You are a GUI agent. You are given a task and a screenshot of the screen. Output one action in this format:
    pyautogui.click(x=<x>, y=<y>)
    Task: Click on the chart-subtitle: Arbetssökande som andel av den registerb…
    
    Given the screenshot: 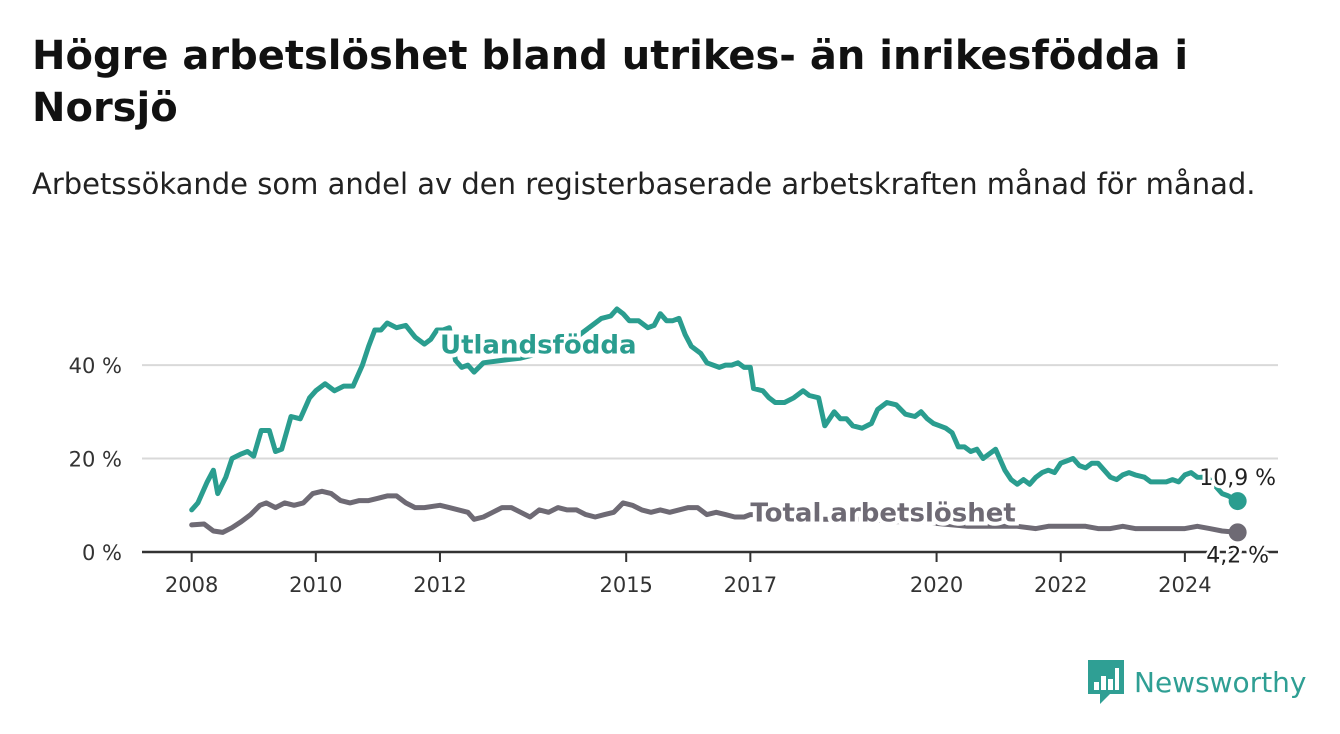 What is the action you would take?
    pyautogui.click(x=644, y=184)
    